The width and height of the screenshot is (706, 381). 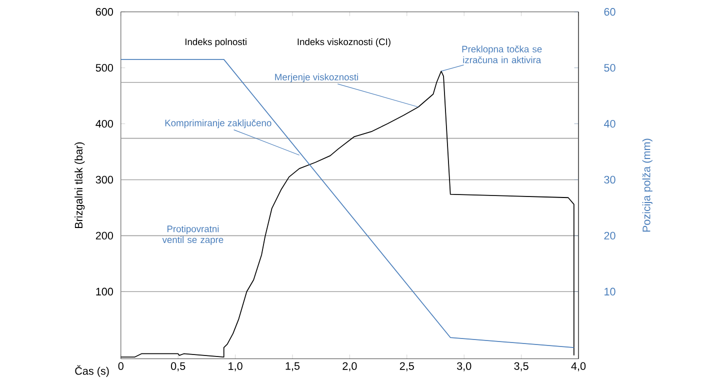 I want to click on x-tick-label: 4,0, so click(x=578, y=367).